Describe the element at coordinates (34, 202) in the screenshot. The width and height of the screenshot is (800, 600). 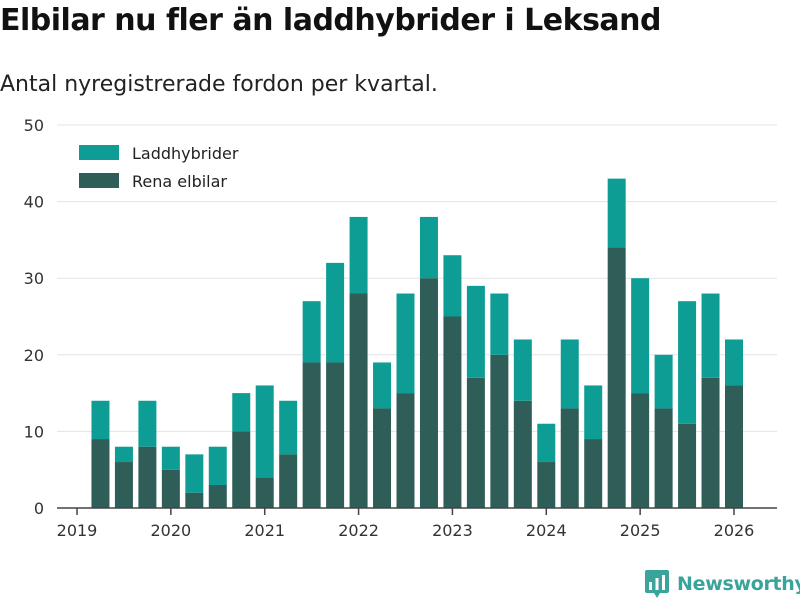
I see `y-tick-label-40: 40` at that location.